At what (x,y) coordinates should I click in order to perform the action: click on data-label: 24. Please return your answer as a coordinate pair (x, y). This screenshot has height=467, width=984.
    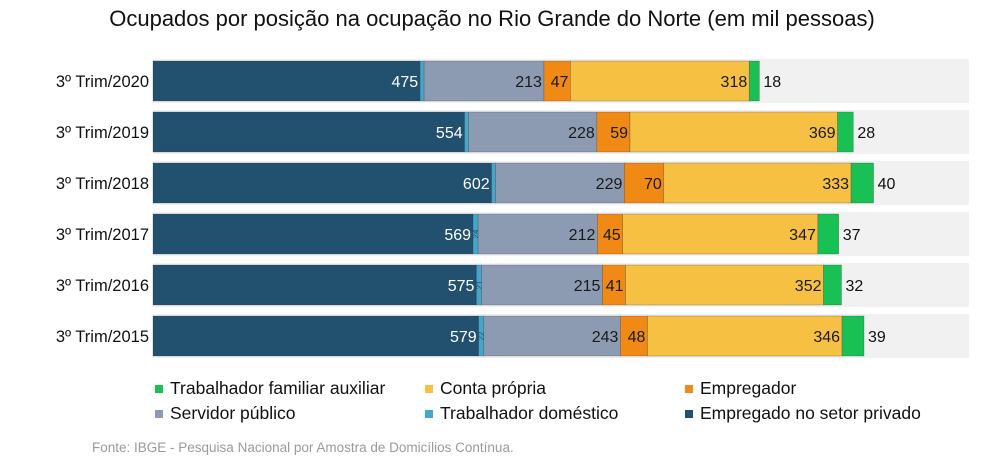
    Looking at the image, I should click on (476, 233).